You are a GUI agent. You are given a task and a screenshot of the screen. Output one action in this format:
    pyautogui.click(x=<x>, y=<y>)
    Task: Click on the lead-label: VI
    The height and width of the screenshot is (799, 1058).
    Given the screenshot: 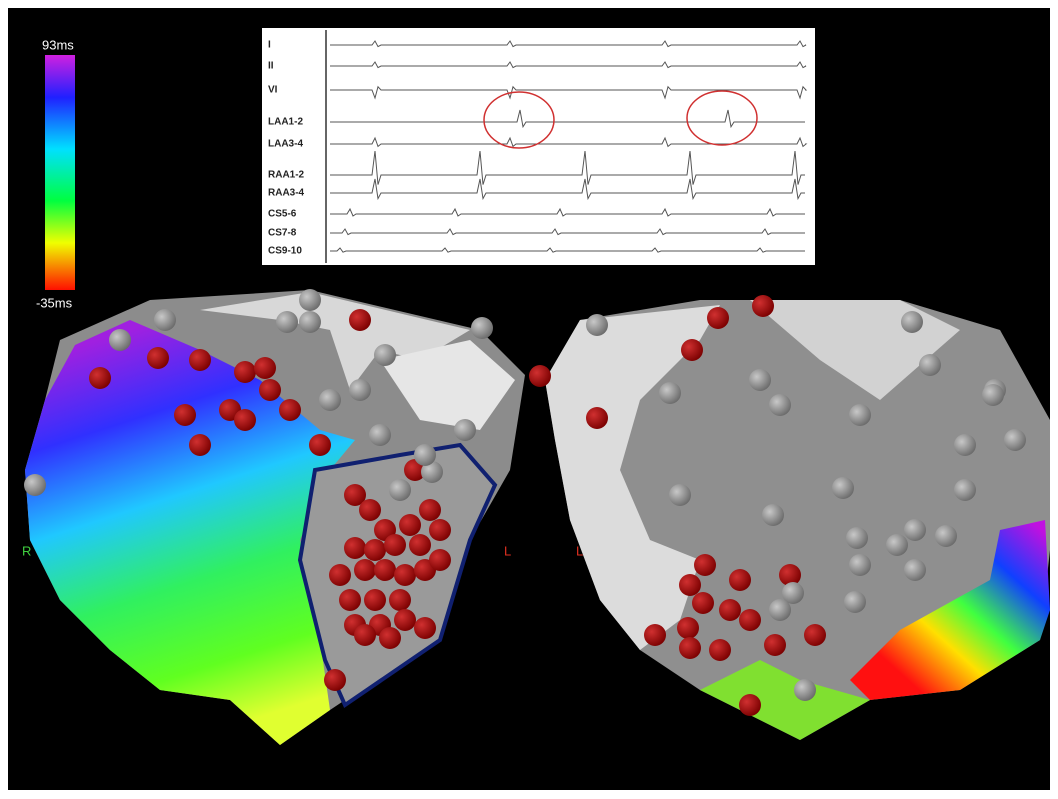 What is the action you would take?
    pyautogui.click(x=273, y=90)
    